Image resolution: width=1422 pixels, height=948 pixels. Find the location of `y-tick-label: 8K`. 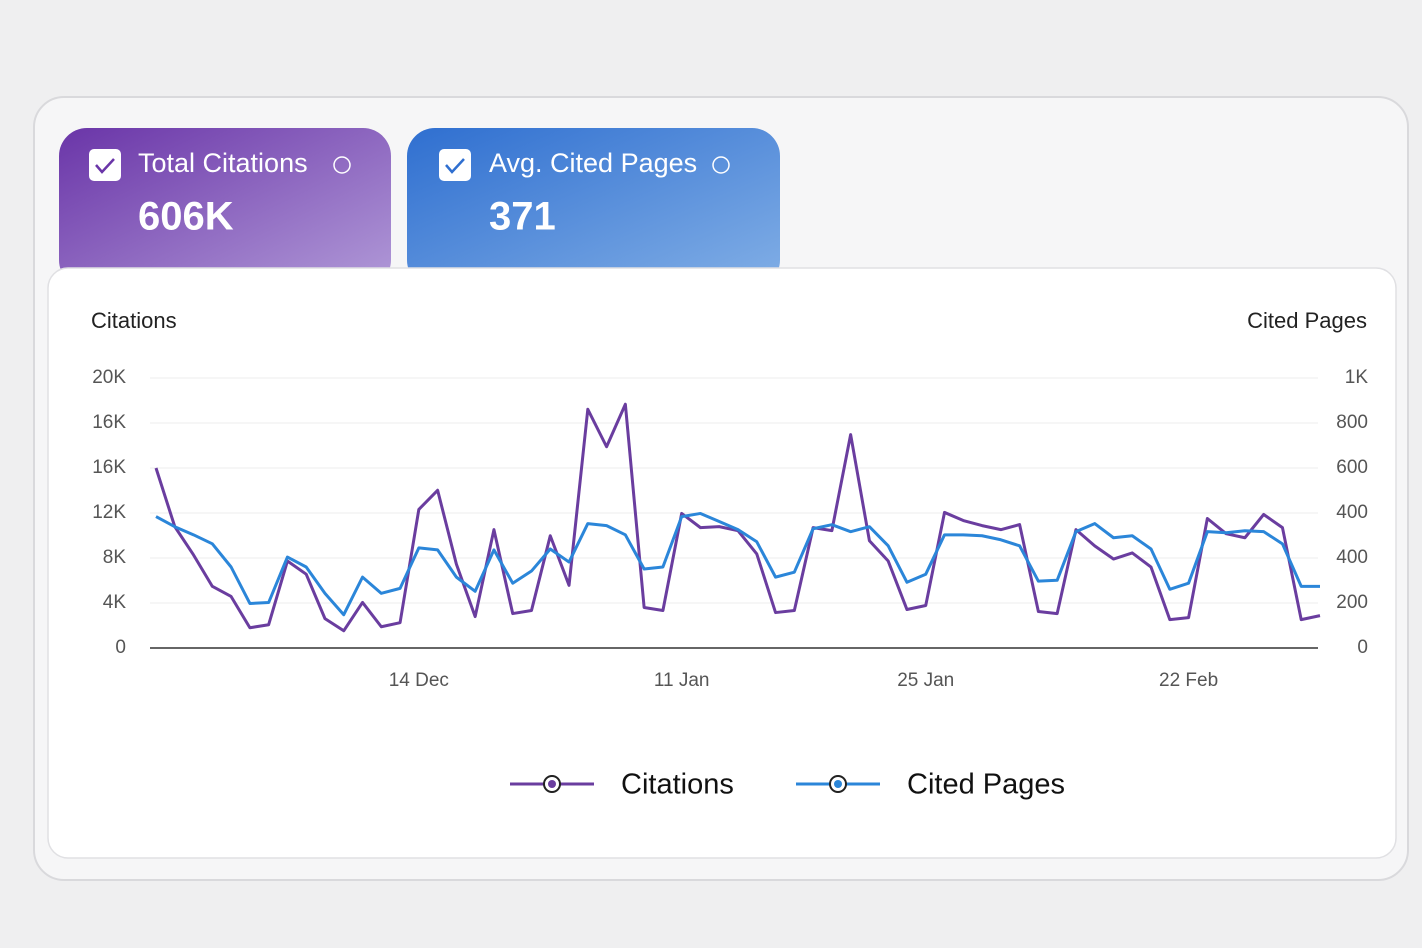

y-tick-label: 8K is located at coordinates (115, 557).